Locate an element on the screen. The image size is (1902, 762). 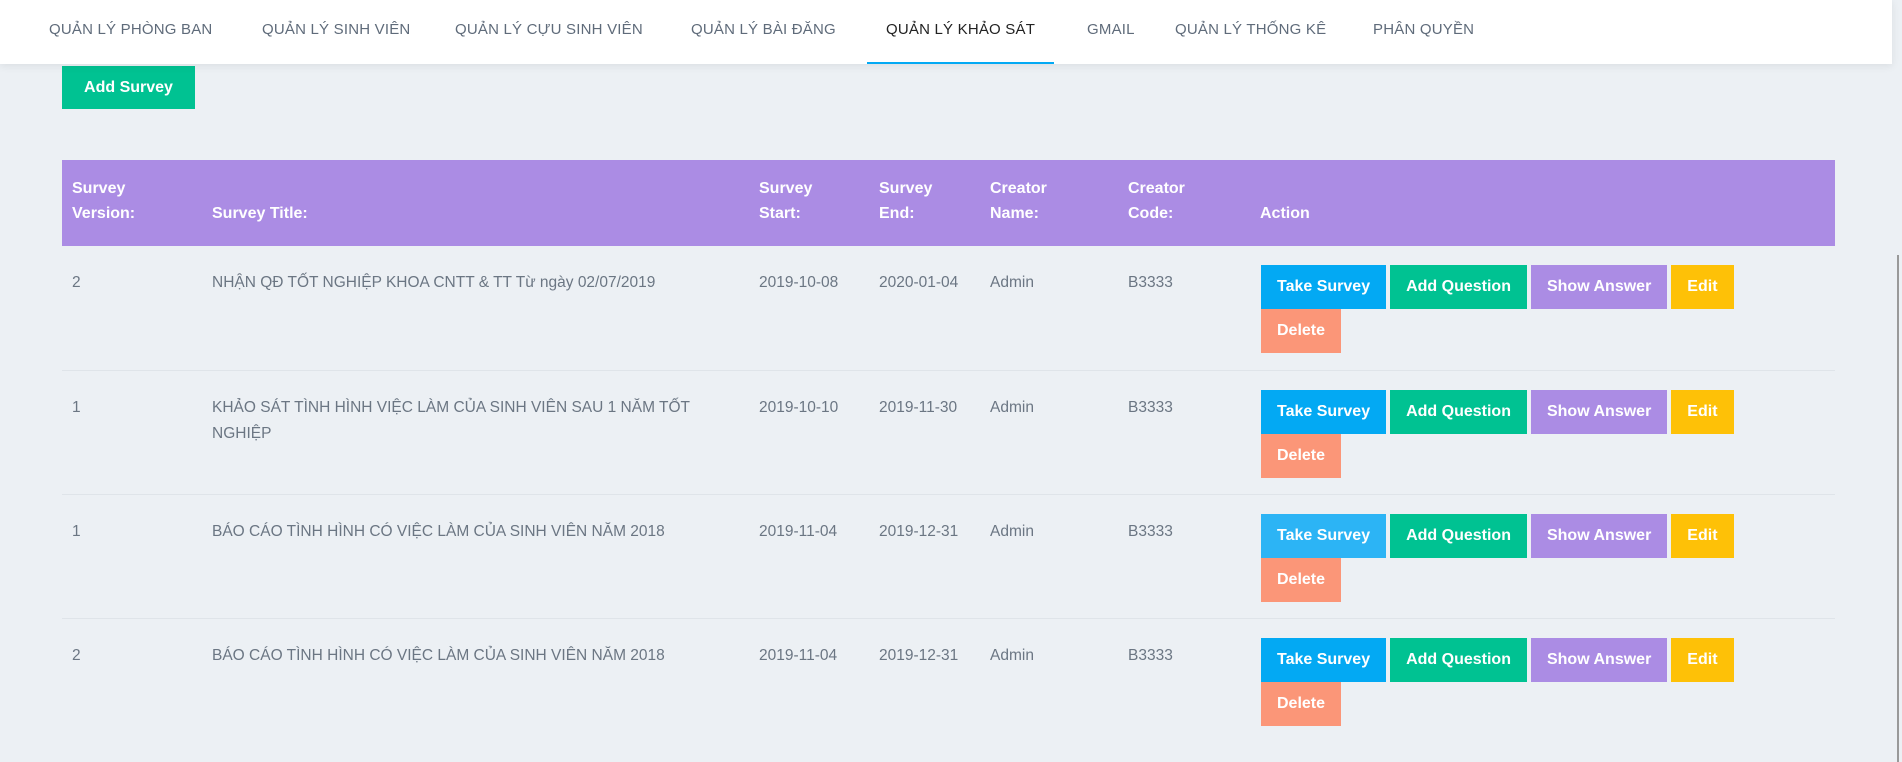
scrollbar is located at coordinates (1897, 381).